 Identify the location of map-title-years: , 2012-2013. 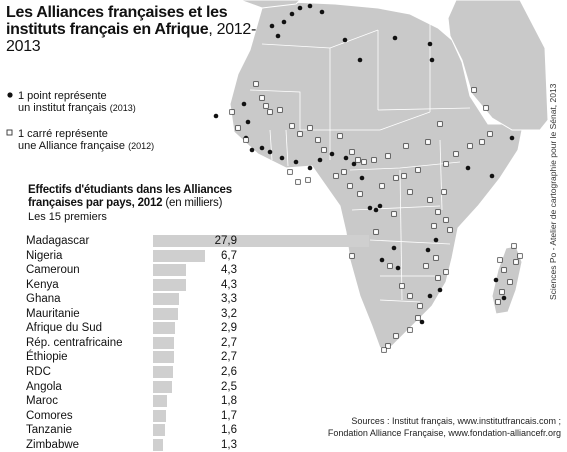
(131, 38).